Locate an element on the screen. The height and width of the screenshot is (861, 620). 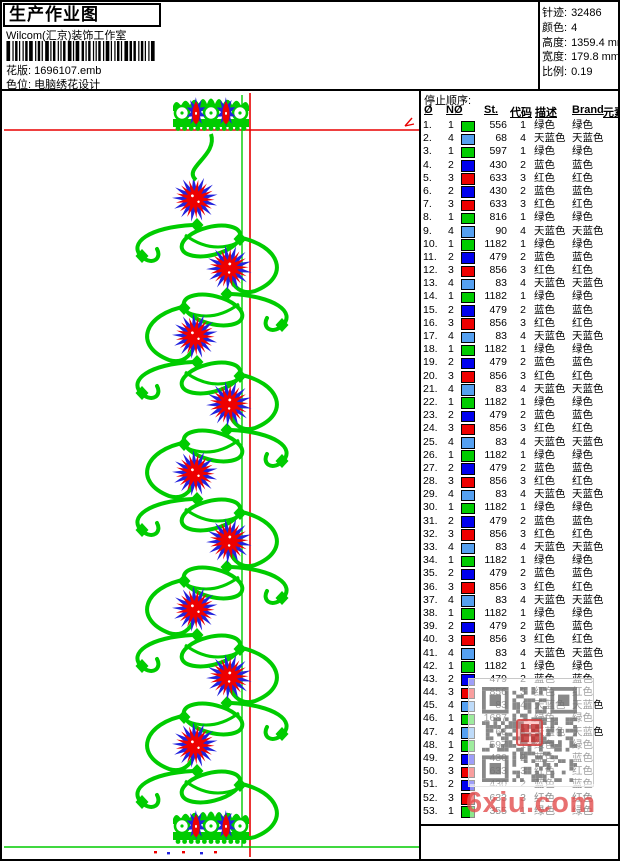
stat-line: 高度:1359.4 mm is located at coordinates (580, 43).